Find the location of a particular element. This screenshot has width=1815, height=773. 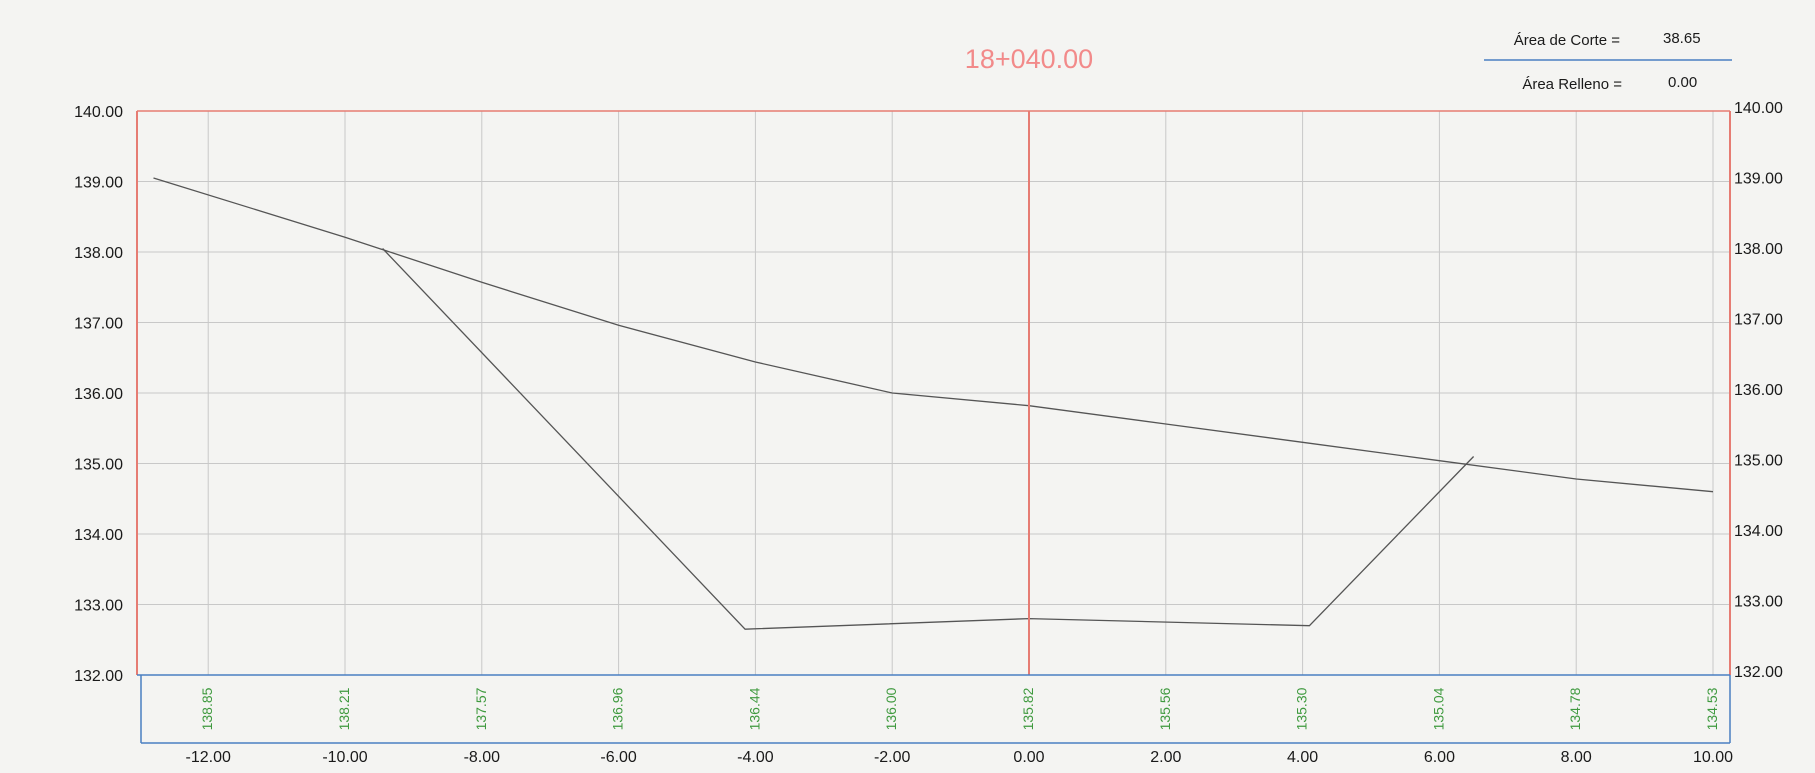

y-tick-label-right: 139.00 is located at coordinates (1758, 179).